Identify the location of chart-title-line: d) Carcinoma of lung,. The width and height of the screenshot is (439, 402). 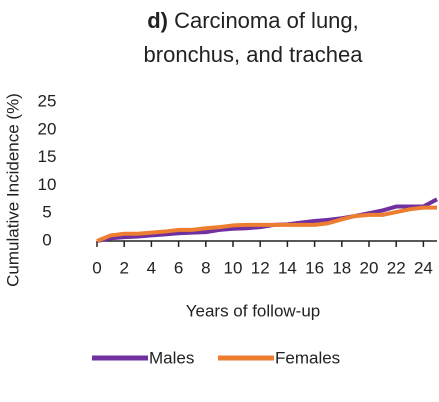
(253, 20).